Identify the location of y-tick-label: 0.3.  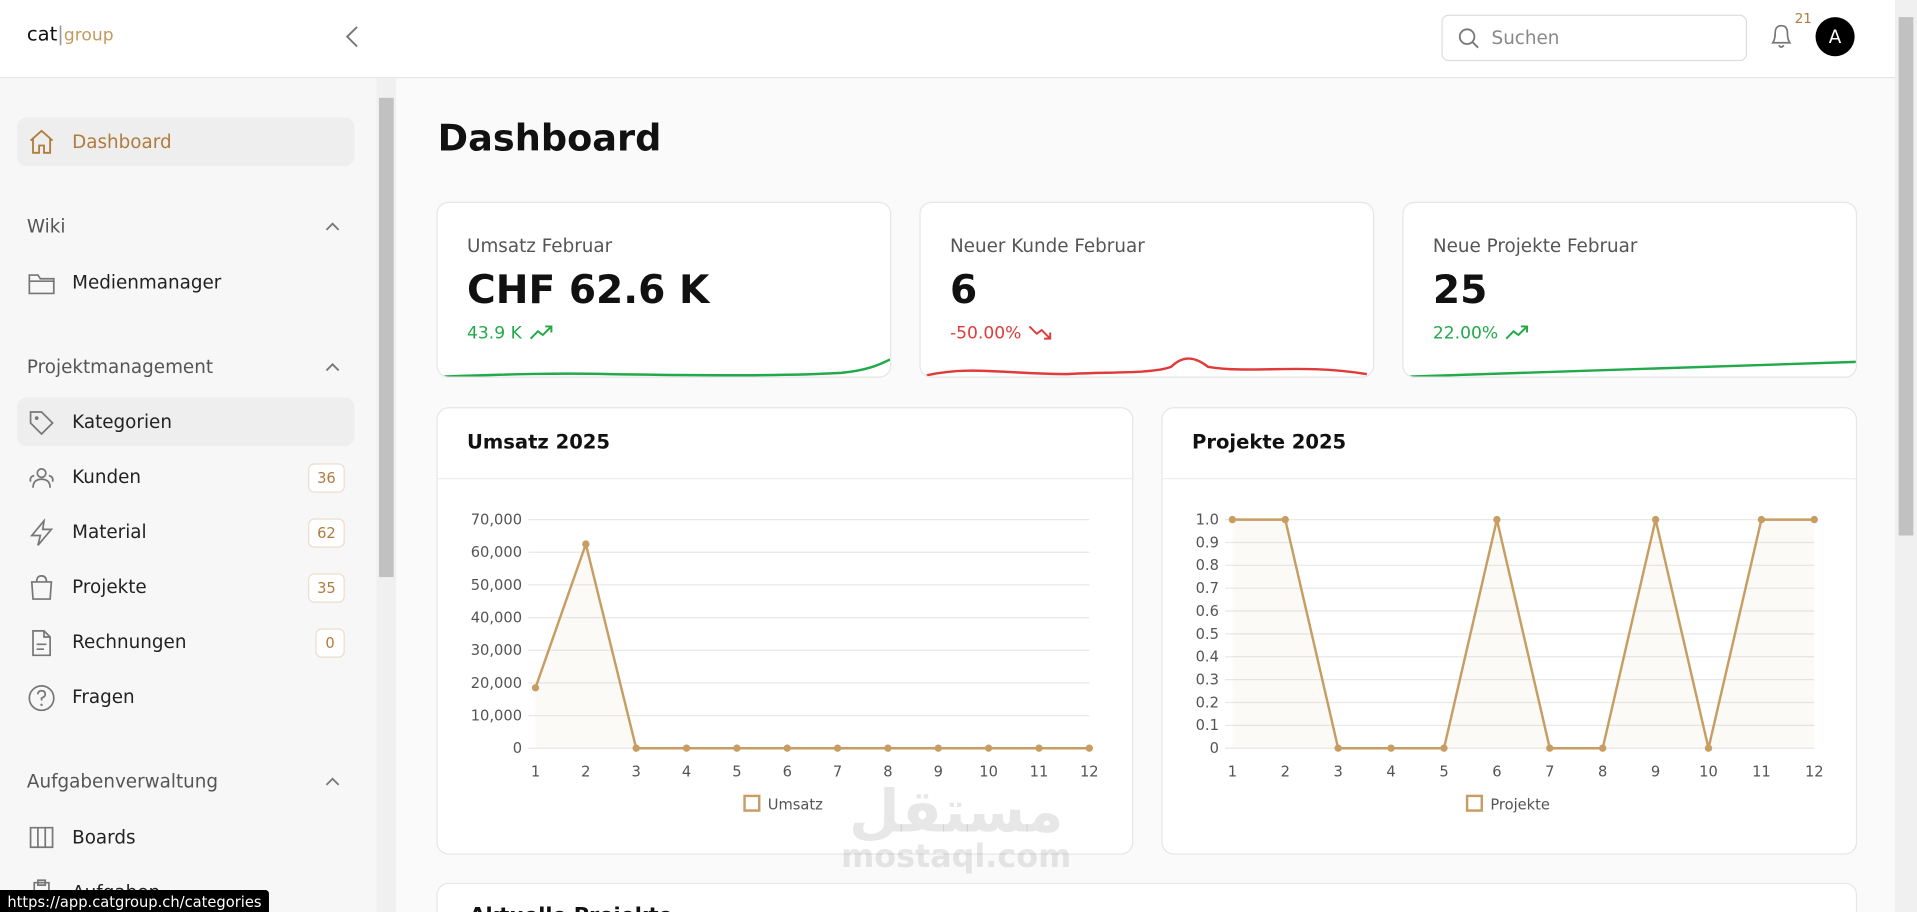
(1207, 680).